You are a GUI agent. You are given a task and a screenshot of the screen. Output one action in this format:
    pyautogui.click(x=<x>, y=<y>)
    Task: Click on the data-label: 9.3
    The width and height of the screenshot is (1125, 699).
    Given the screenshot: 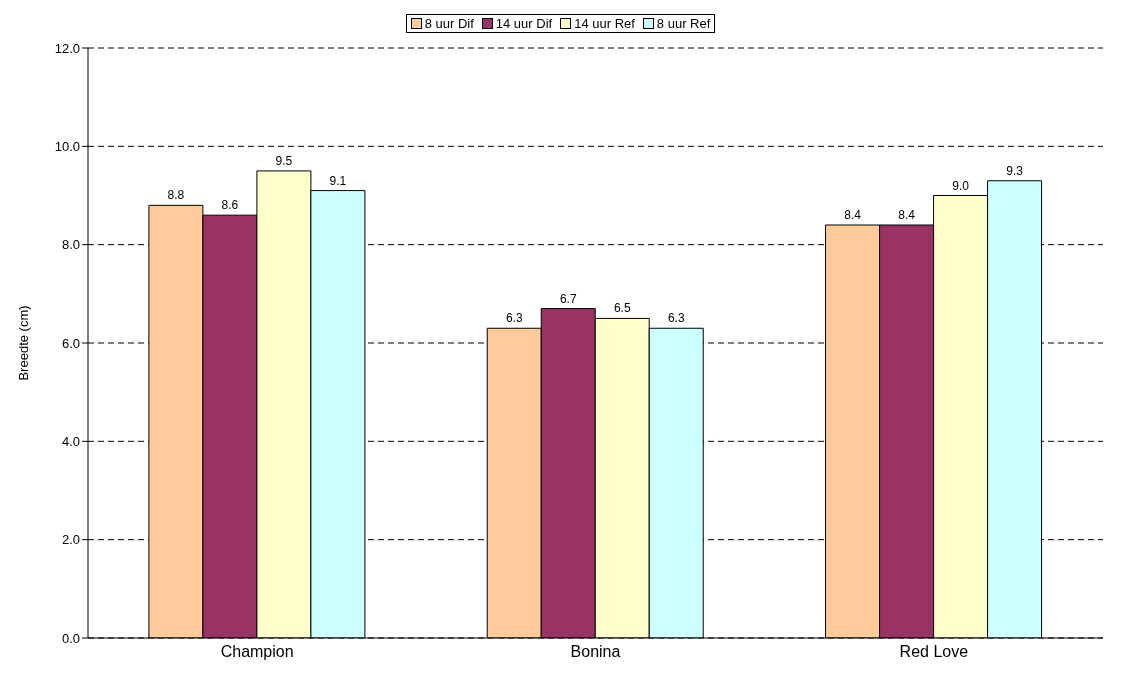 What is the action you would take?
    pyautogui.click(x=1015, y=170)
    